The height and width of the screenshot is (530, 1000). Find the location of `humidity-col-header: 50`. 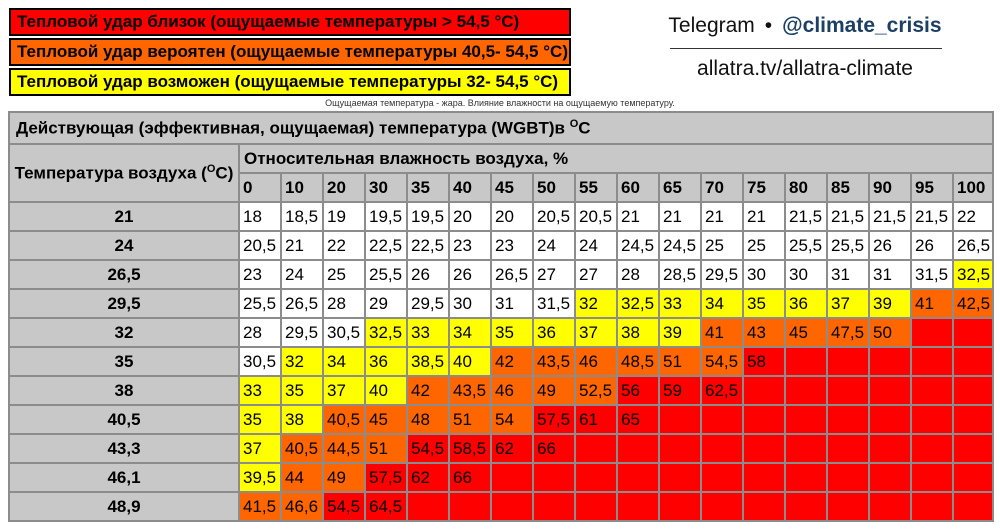

humidity-col-header: 50 is located at coordinates (554, 187).